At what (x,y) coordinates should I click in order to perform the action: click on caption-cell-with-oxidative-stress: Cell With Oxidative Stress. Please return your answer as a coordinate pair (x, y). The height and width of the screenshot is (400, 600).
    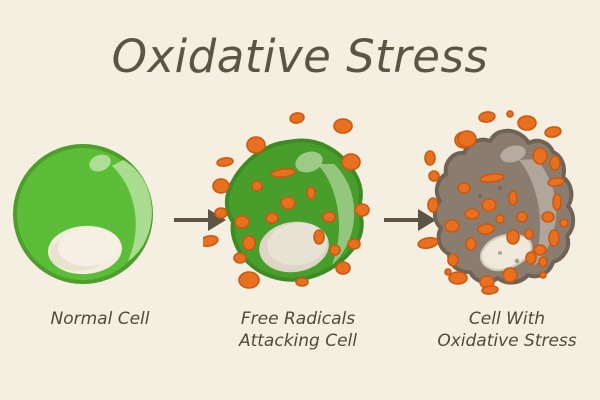
    Looking at the image, I should click on (506, 330).